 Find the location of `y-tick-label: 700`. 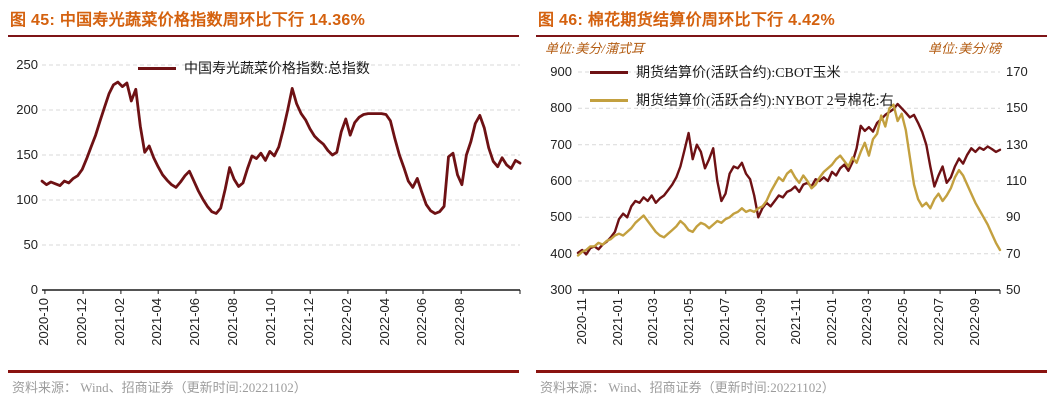

y-tick-label: 700 is located at coordinates (561, 144).